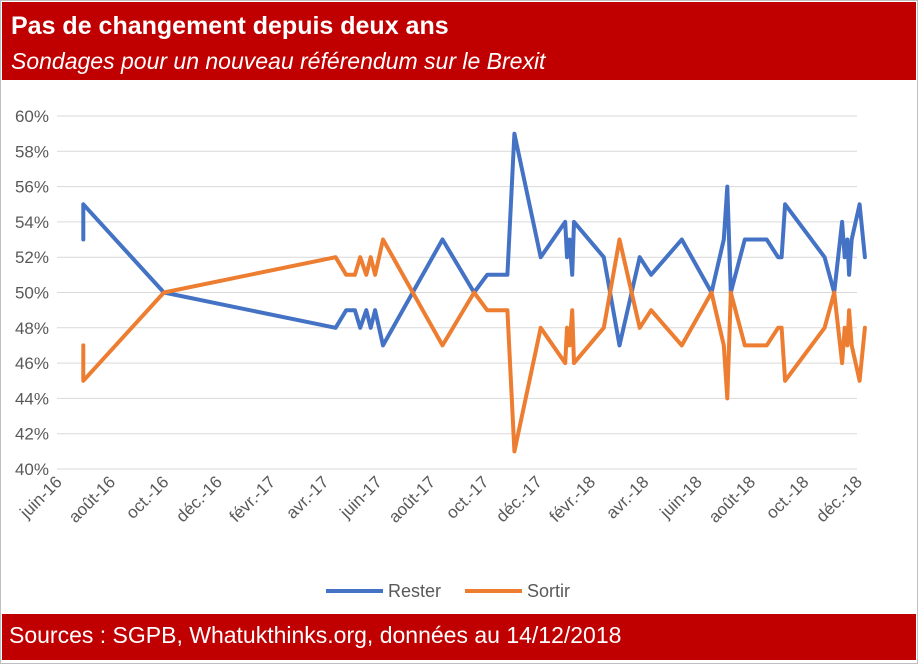 Image resolution: width=918 pixels, height=664 pixels. I want to click on legend-label-rester: Rester, so click(414, 591).